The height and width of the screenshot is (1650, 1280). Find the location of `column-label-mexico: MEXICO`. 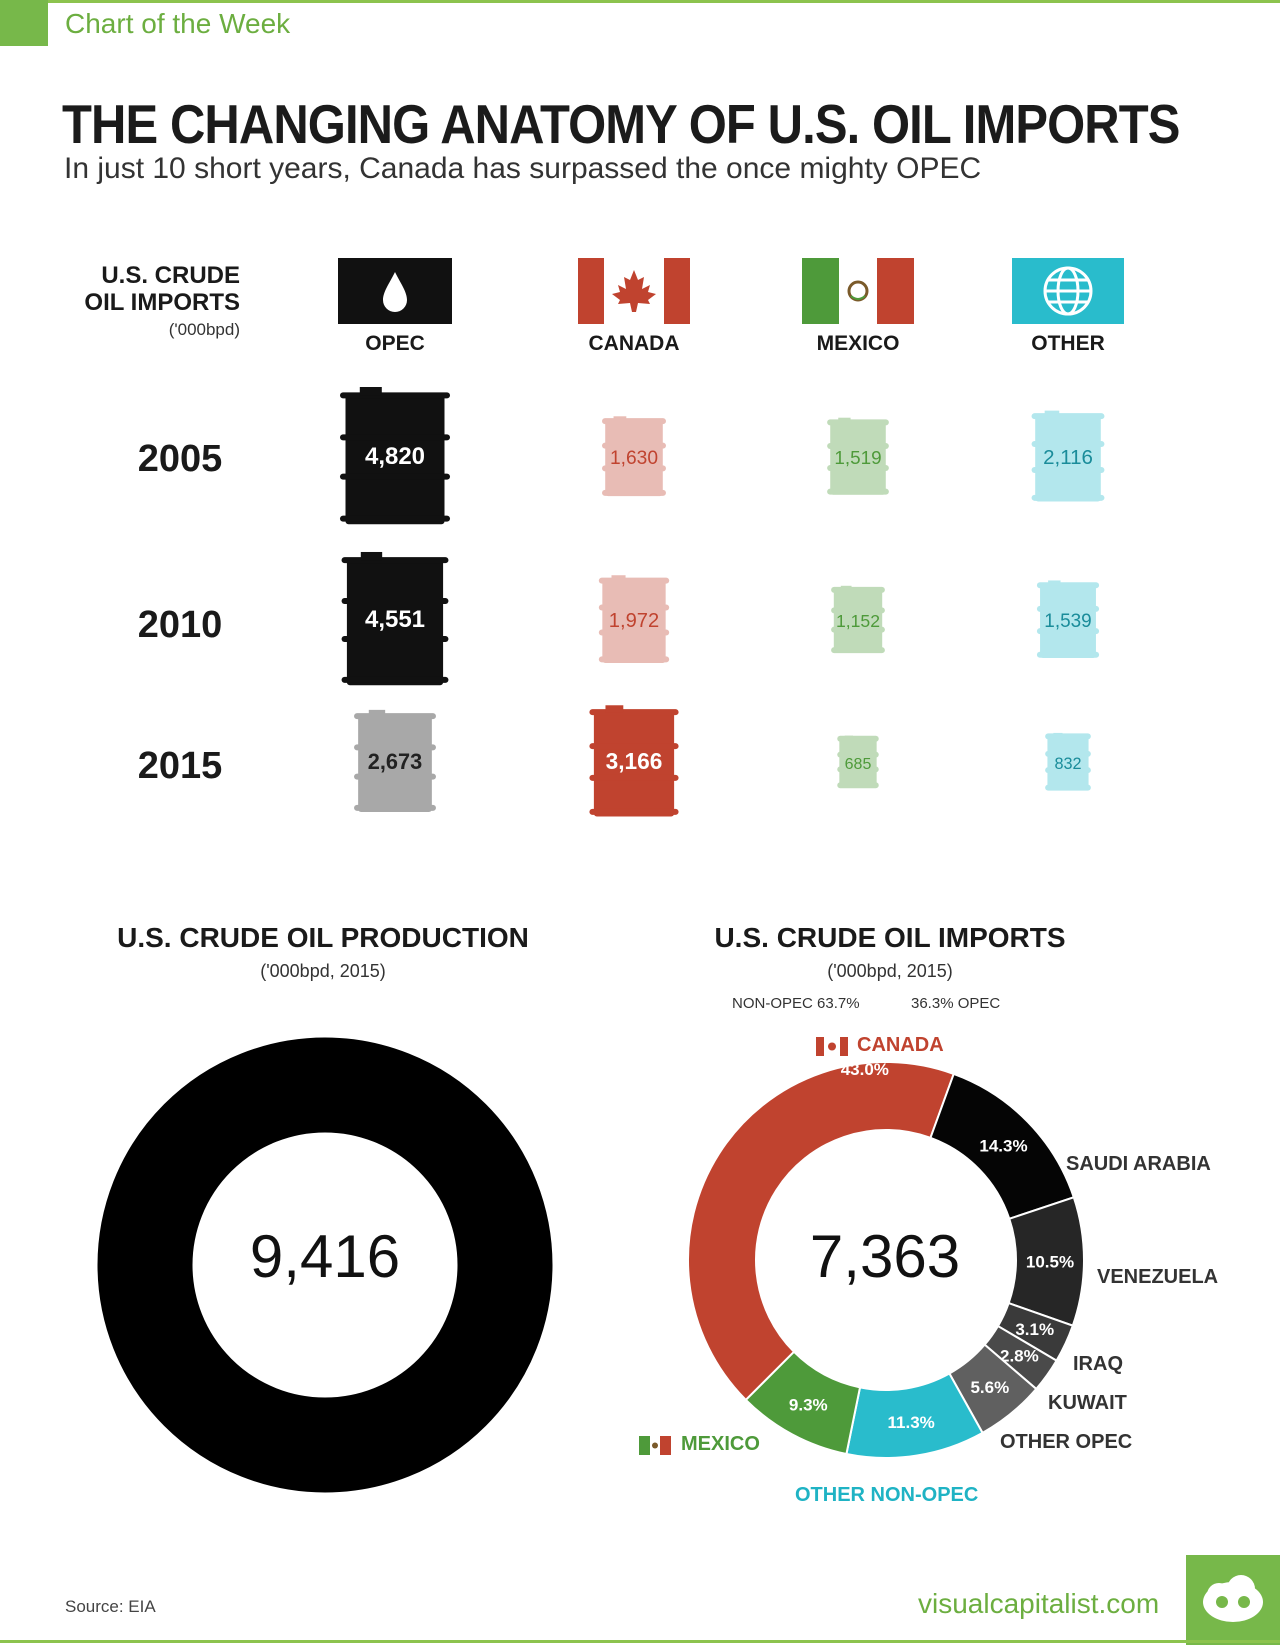

column-label-mexico: MEXICO is located at coordinates (858, 343).